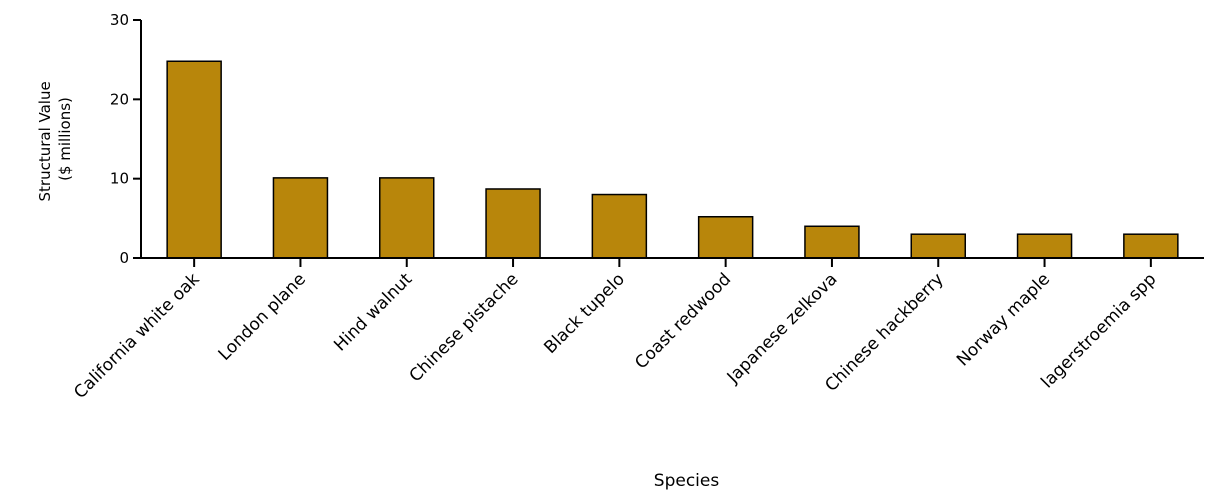  I want to click on x-axis-title: Species, so click(687, 481).